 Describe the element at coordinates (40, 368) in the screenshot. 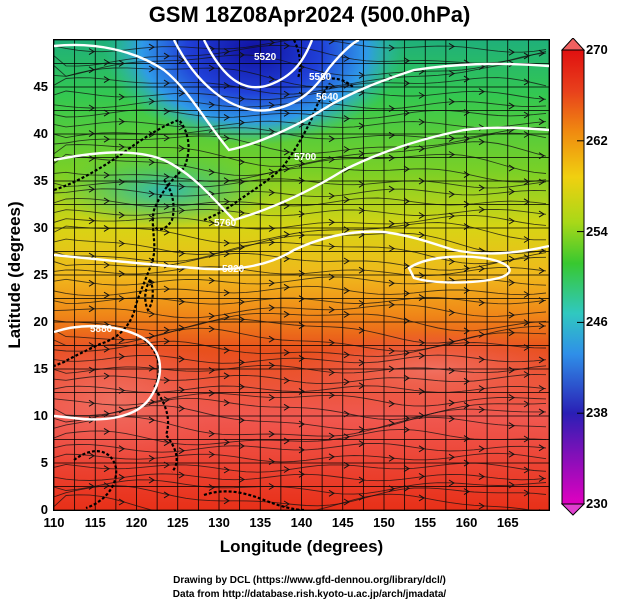

I see `y-tick-label: 15` at that location.